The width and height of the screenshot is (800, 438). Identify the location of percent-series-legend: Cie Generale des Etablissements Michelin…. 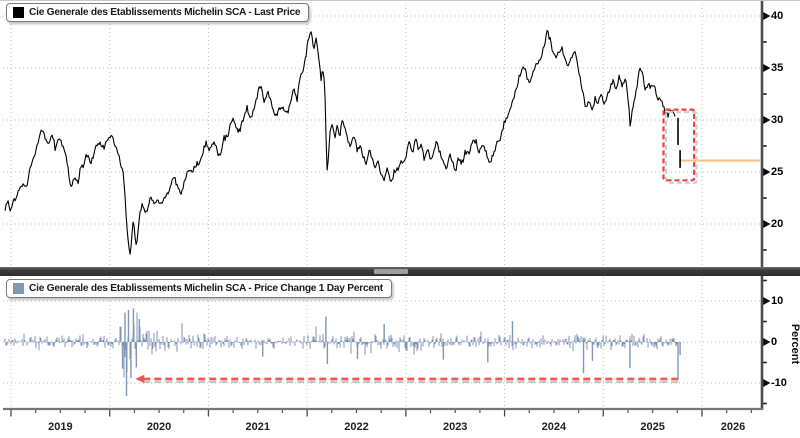
(199, 288).